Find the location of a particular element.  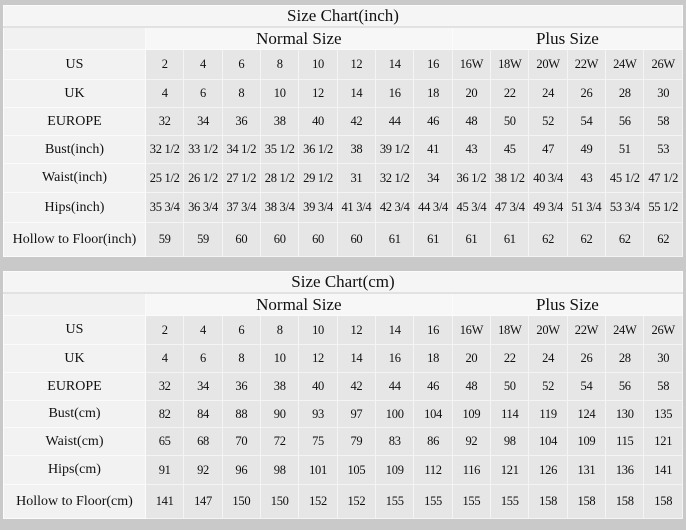

table-cell: 115 is located at coordinates (625, 441).